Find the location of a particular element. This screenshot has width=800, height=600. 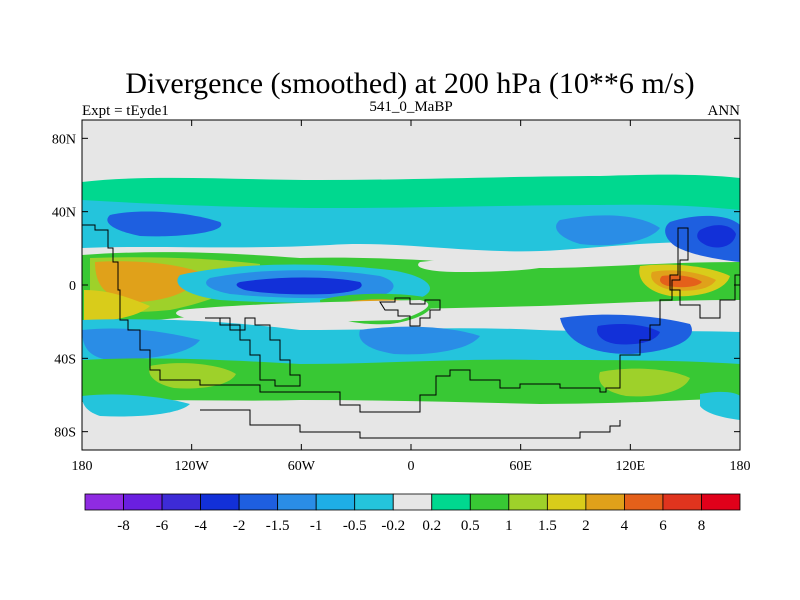

contour-south-pacific-core is located at coordinates (628, 334).